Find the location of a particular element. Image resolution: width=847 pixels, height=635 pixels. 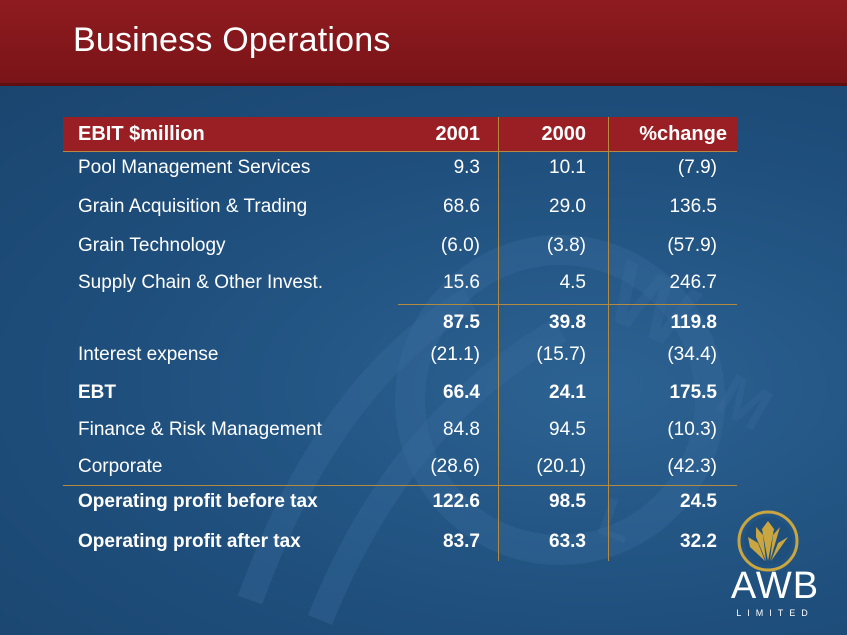

value-2000: (3.8) is located at coordinates (566, 245).